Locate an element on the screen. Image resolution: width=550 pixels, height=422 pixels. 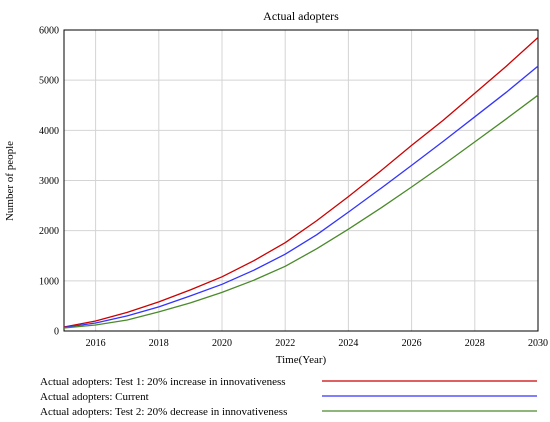
x-axis-label: Time(Year) is located at coordinates (301, 360).